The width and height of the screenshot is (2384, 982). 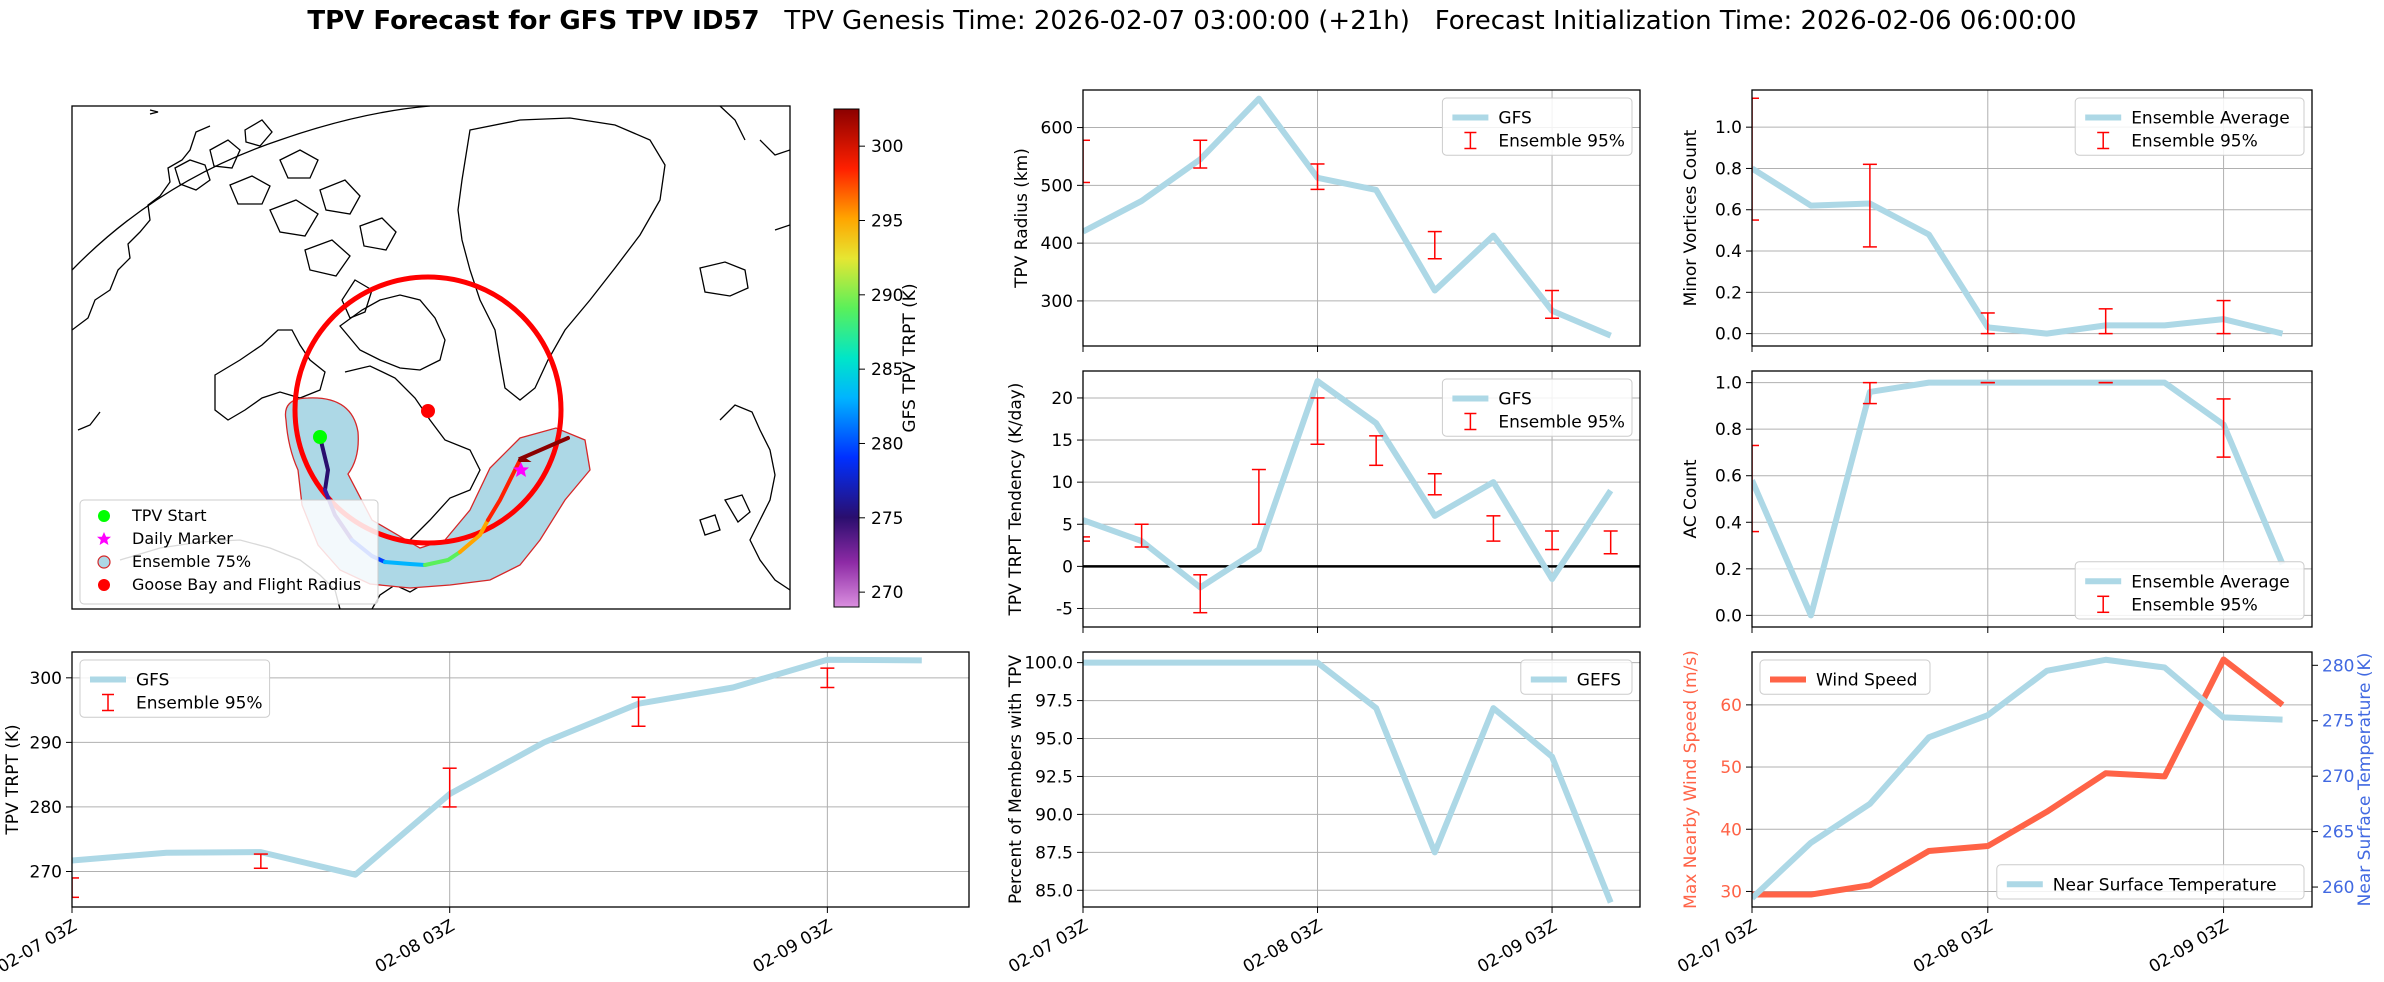 I want to click on legend-label: Ensemble Average, so click(x=2210, y=582).